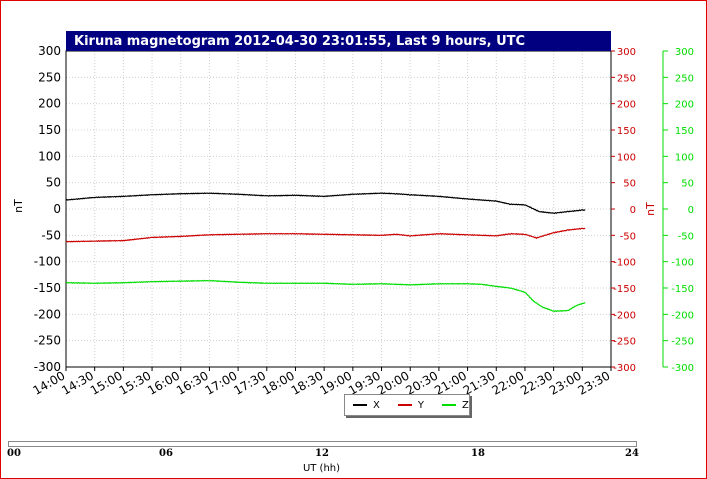  Describe the element at coordinates (624, 368) in the screenshot. I see `y-tick-label-red: -300` at that location.